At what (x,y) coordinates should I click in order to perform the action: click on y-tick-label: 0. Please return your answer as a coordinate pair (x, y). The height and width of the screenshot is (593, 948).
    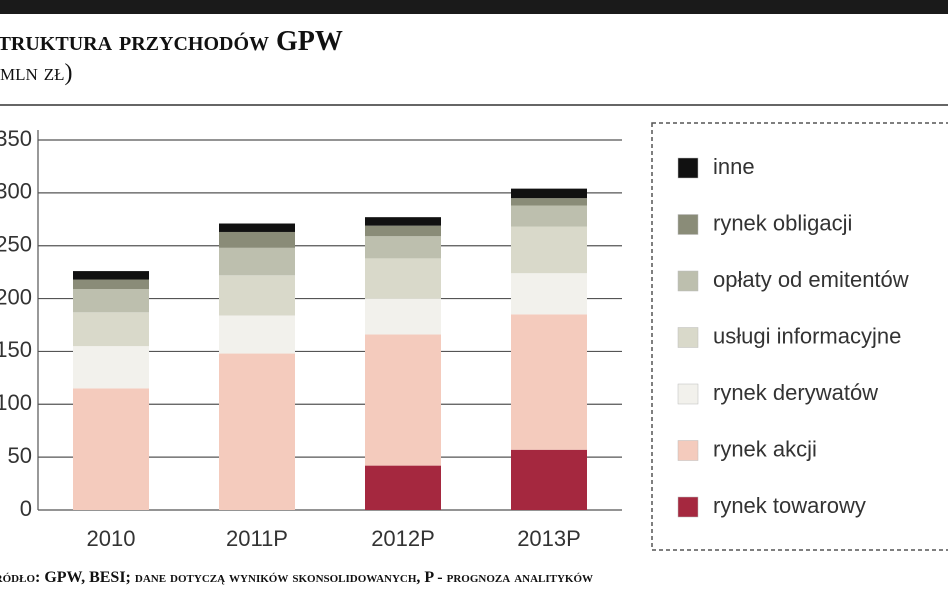
    Looking at the image, I should click on (26, 508).